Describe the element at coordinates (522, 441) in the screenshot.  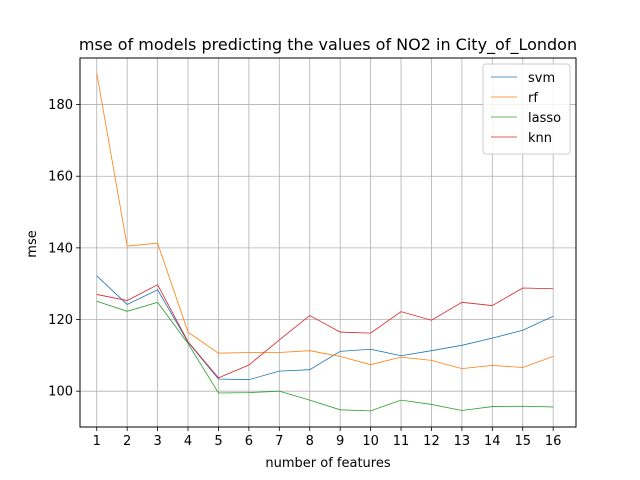
I see `x-tick-label: 15` at that location.